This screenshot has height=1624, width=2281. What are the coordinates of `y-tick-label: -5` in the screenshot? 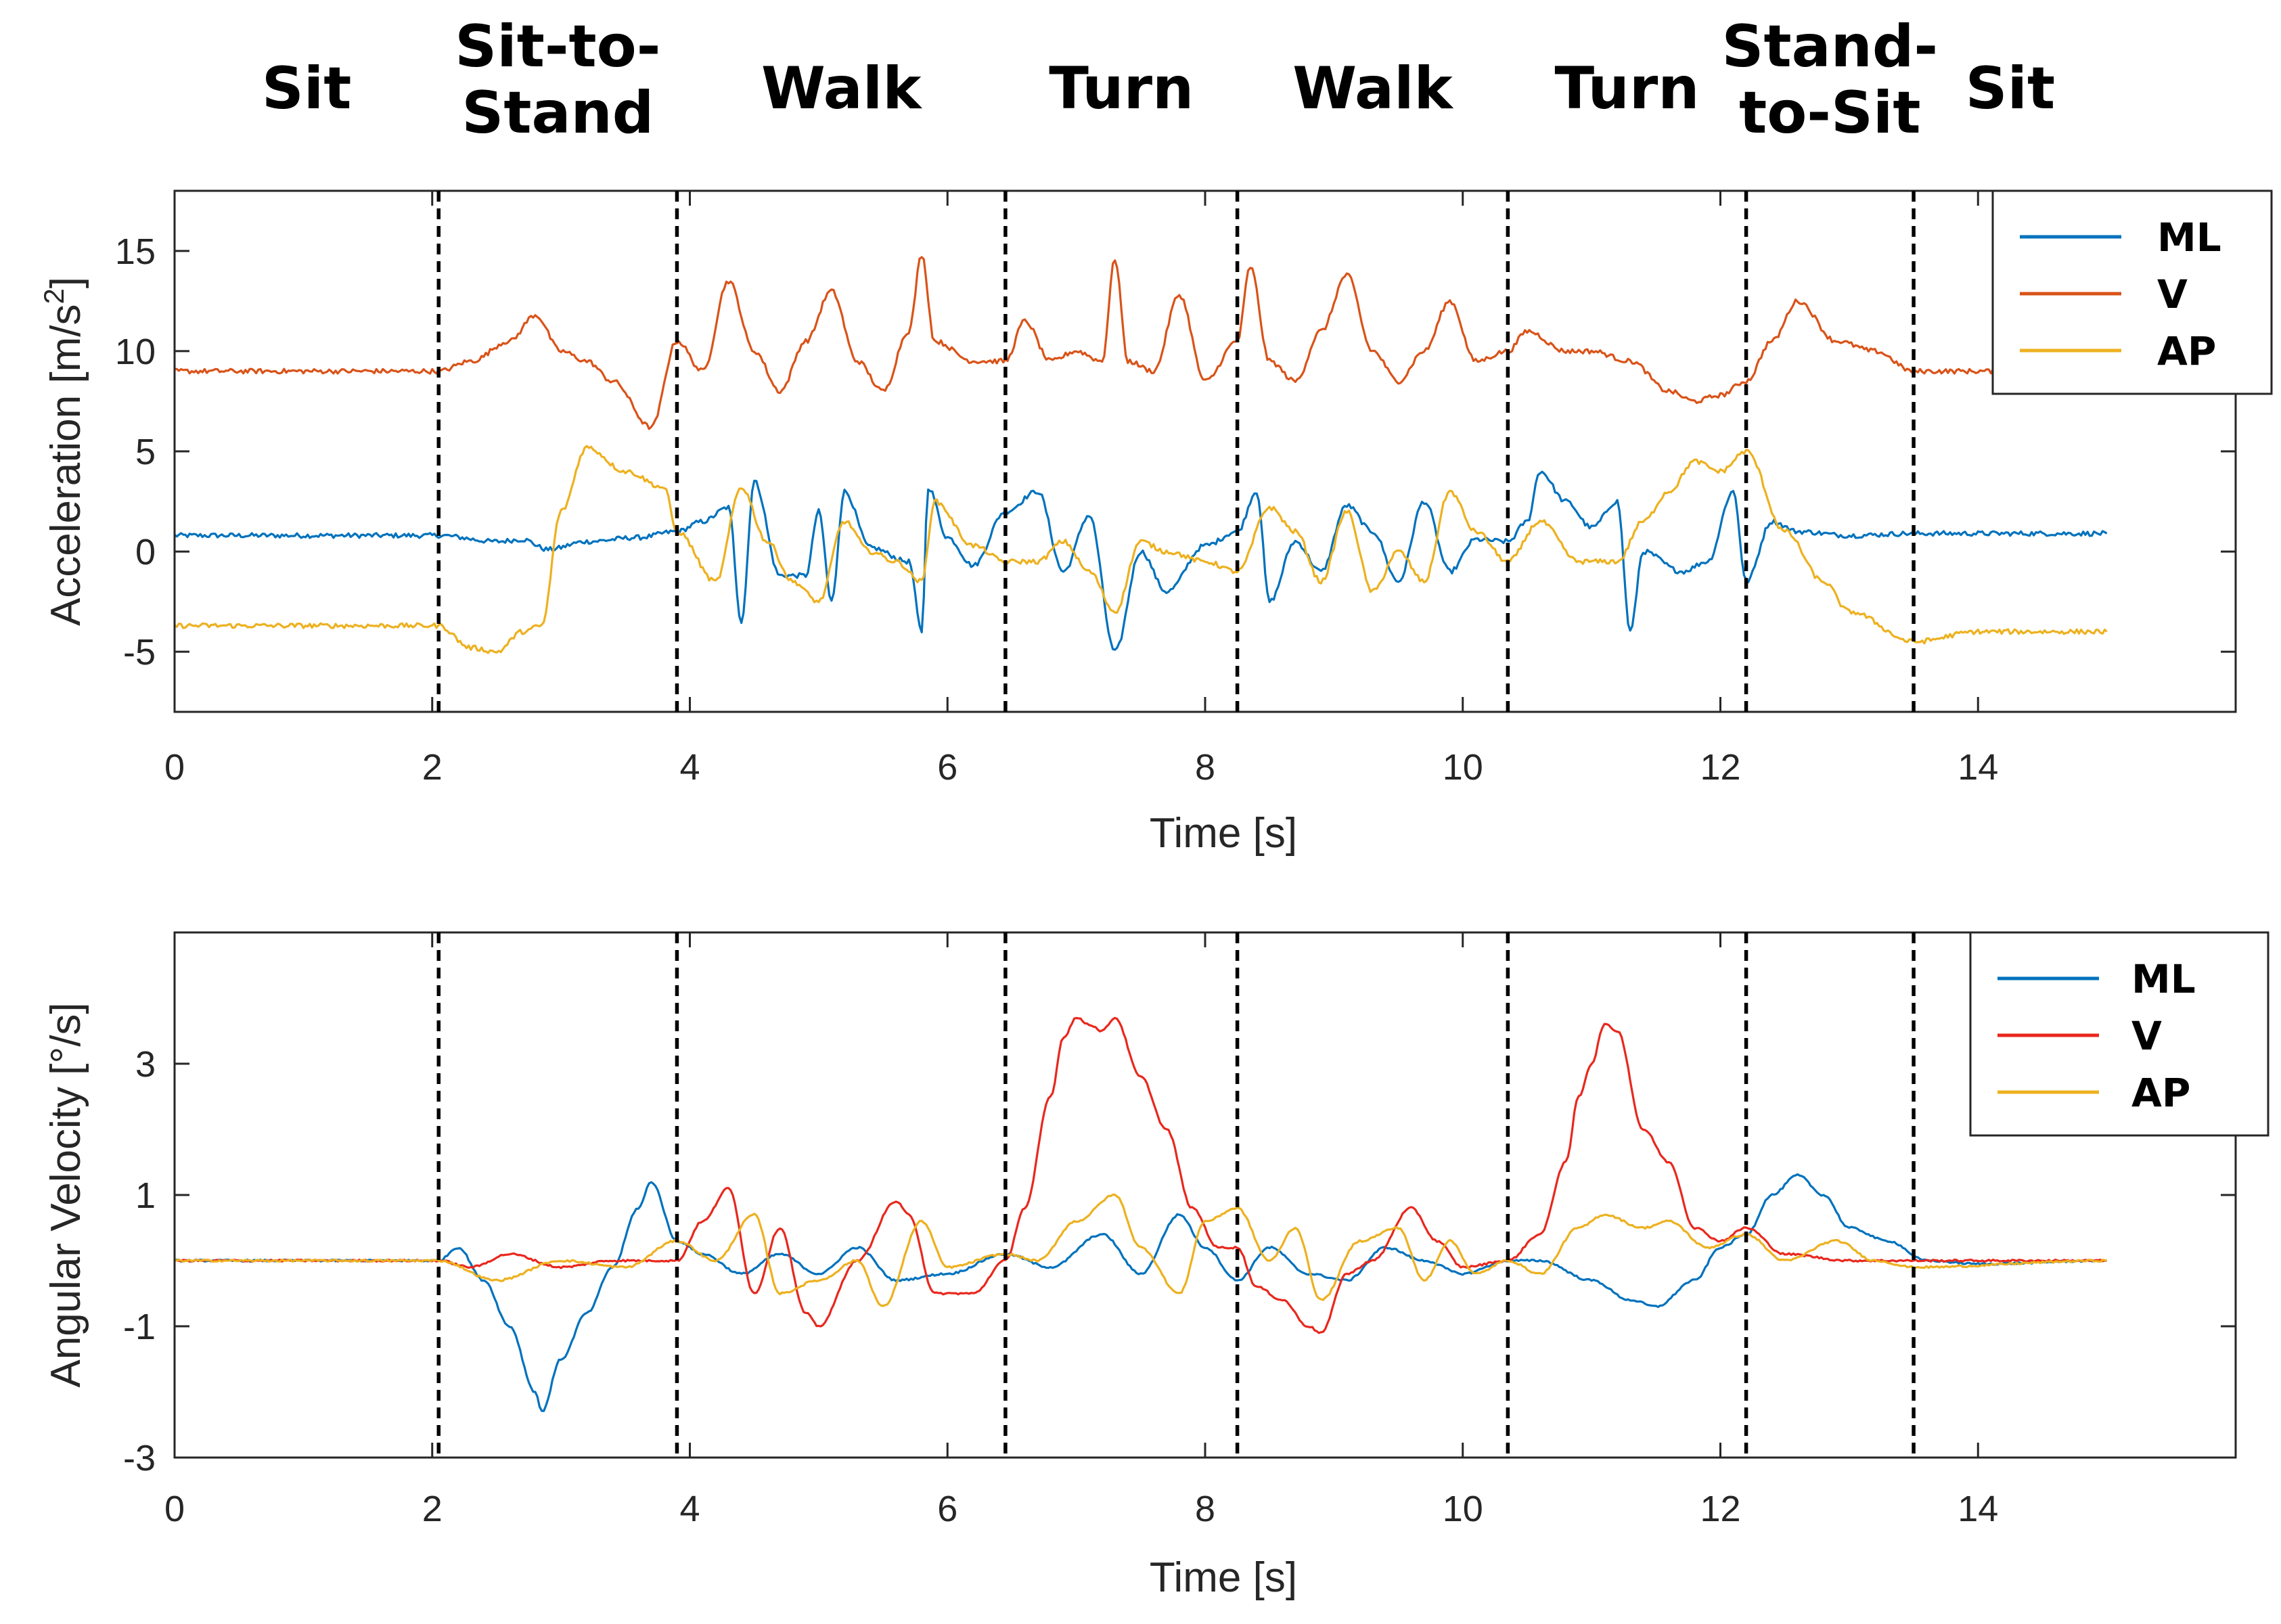 It's located at (139, 652).